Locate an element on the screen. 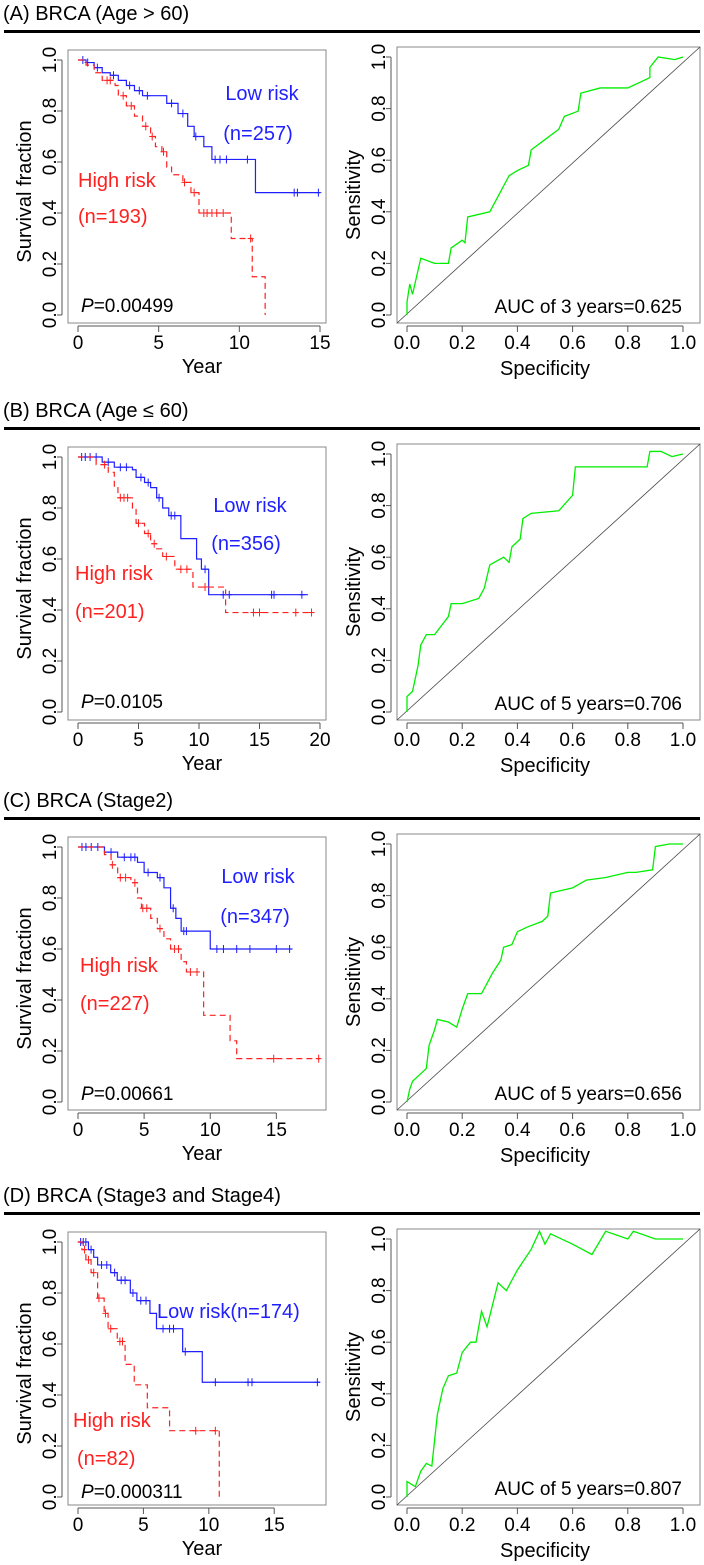 The height and width of the screenshot is (1565, 704). low-risk-label: Low risk(n=174) is located at coordinates (228, 1312).